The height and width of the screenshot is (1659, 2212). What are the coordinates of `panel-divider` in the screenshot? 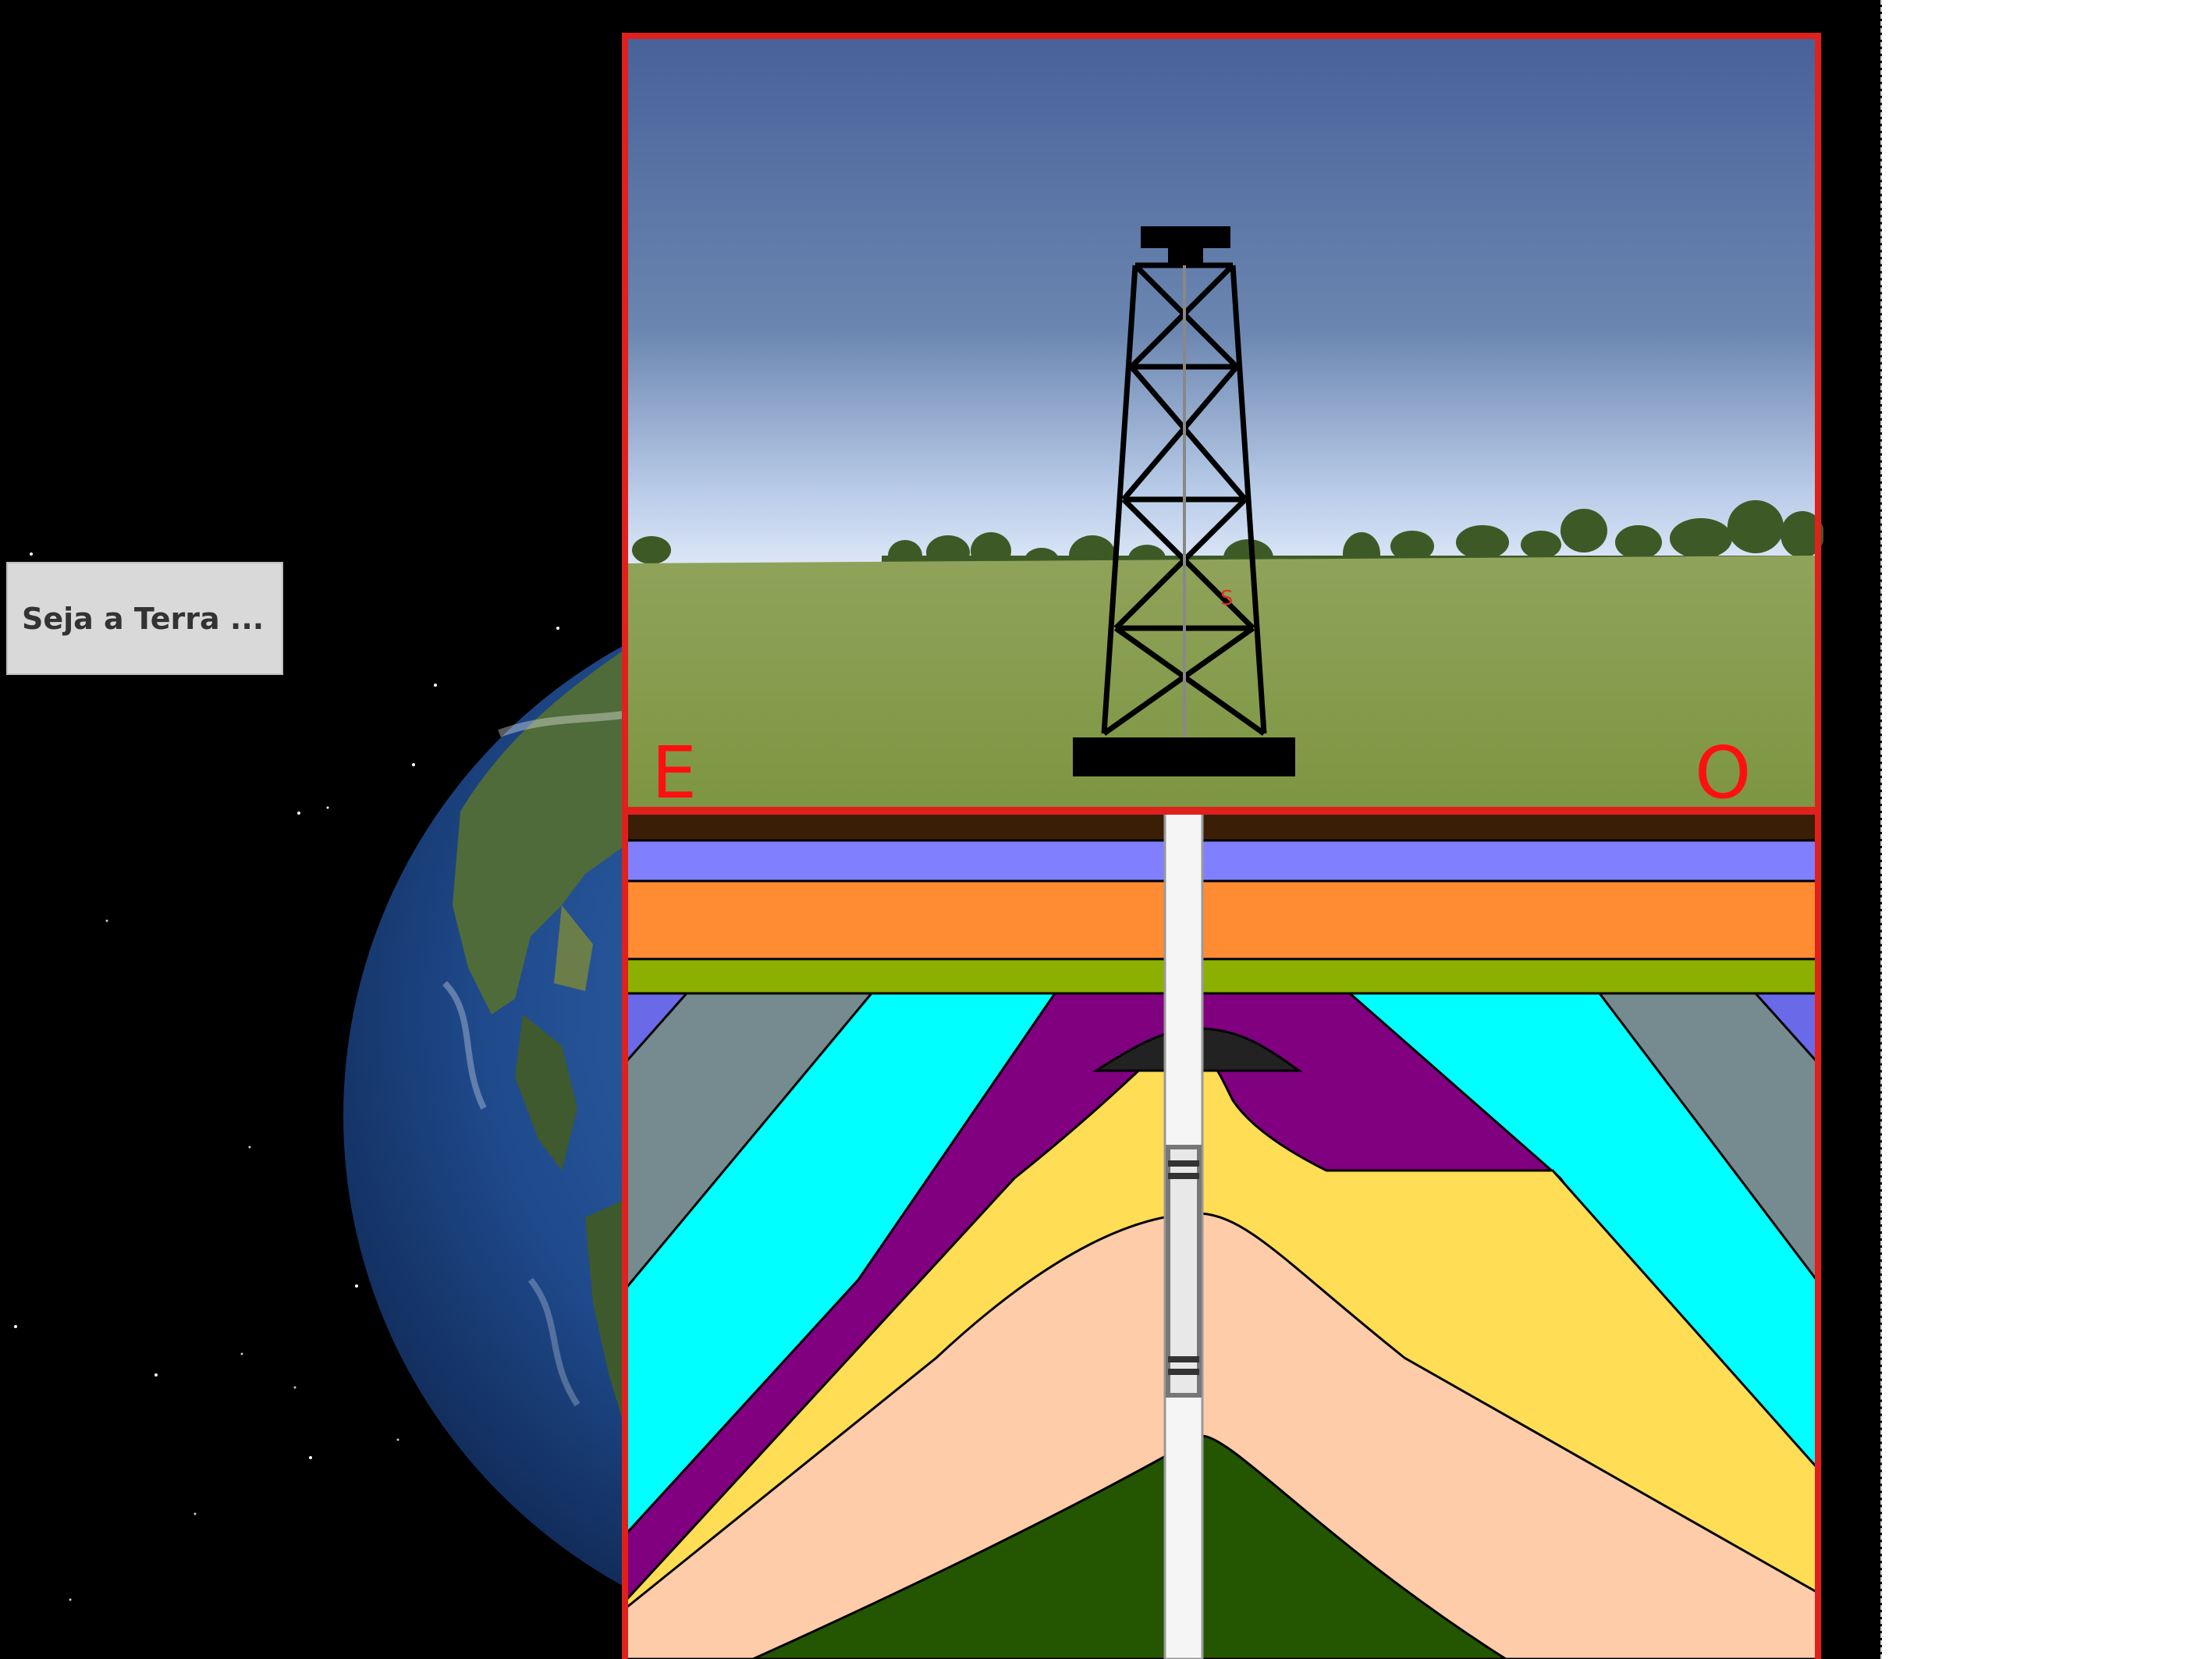 It's located at (1881, 829).